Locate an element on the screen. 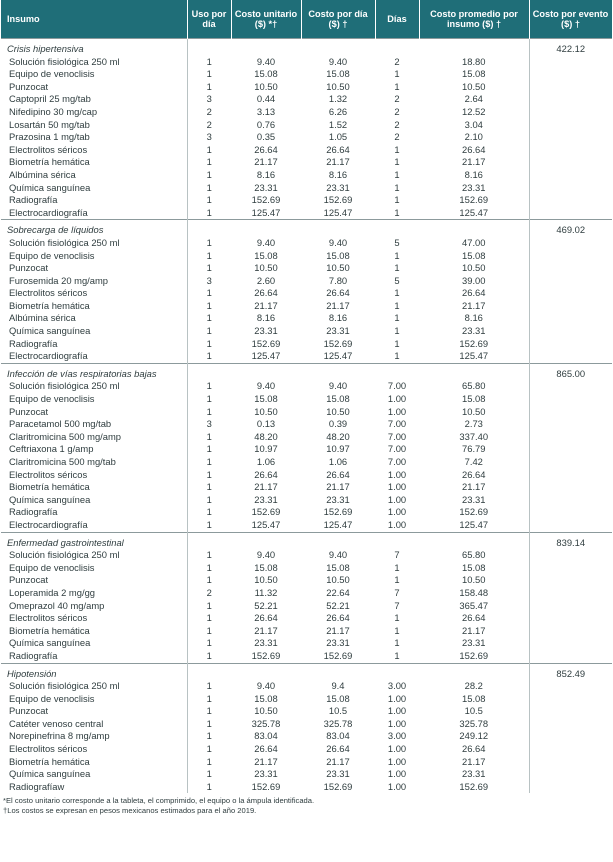 The height and width of the screenshot is (862, 613). item-row: Punzocat 1 10.50 10.50 1.00 10.50 is located at coordinates (306, 412).